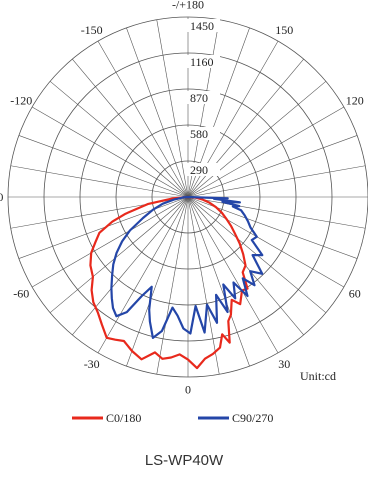 This screenshot has width=368, height=477. Describe the element at coordinates (199, 98) in the screenshot. I see `radial-tick-label: 870` at that location.